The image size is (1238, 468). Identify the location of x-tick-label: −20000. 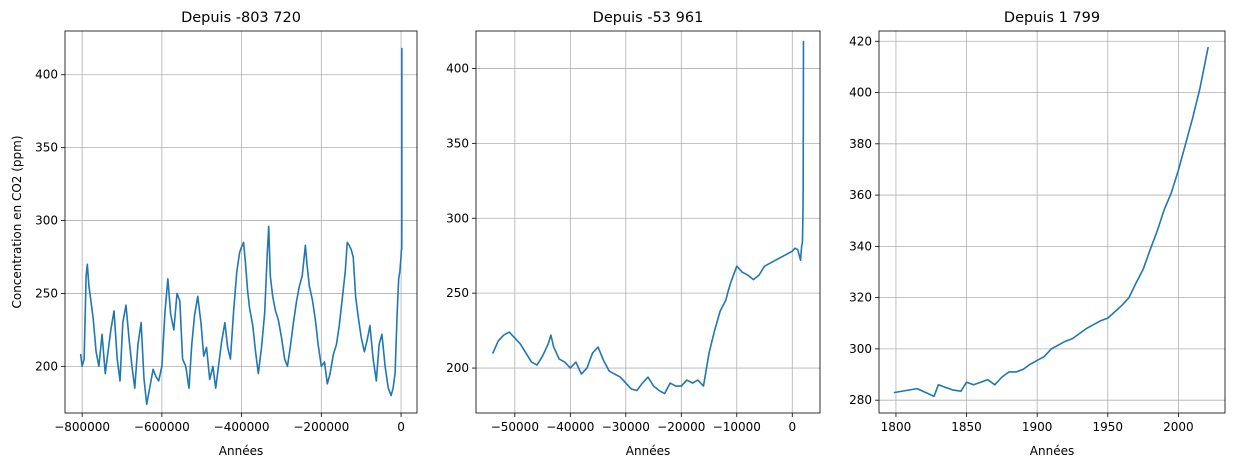
(681, 427).